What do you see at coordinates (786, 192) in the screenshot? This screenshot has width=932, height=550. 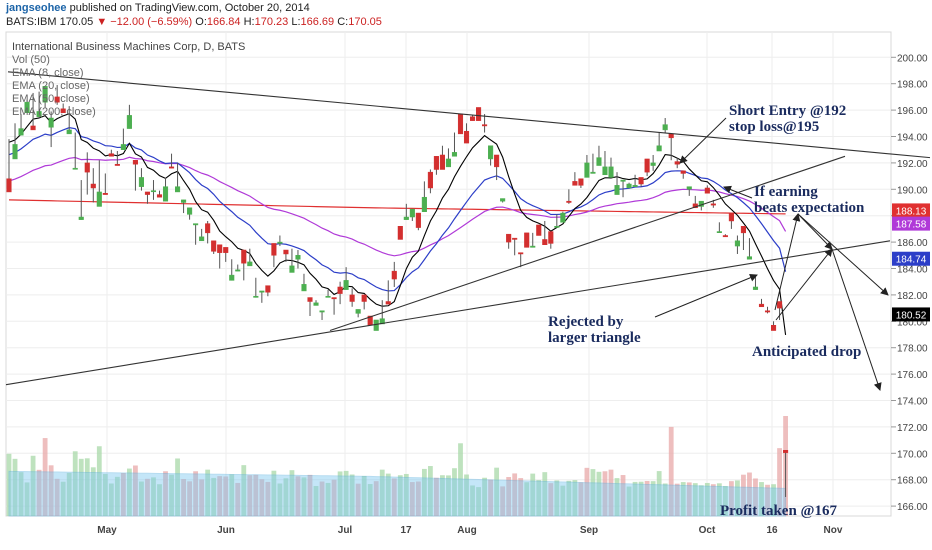 I see `annotation-if-earning: If earning` at bounding box center [786, 192].